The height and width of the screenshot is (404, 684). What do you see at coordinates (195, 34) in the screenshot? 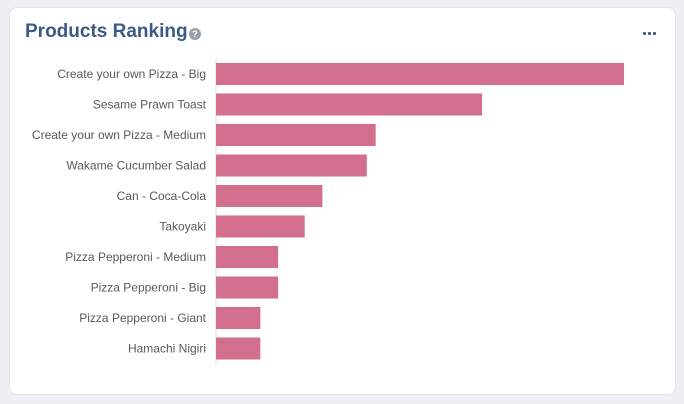
I see `question-circle-icon: ?` at bounding box center [195, 34].